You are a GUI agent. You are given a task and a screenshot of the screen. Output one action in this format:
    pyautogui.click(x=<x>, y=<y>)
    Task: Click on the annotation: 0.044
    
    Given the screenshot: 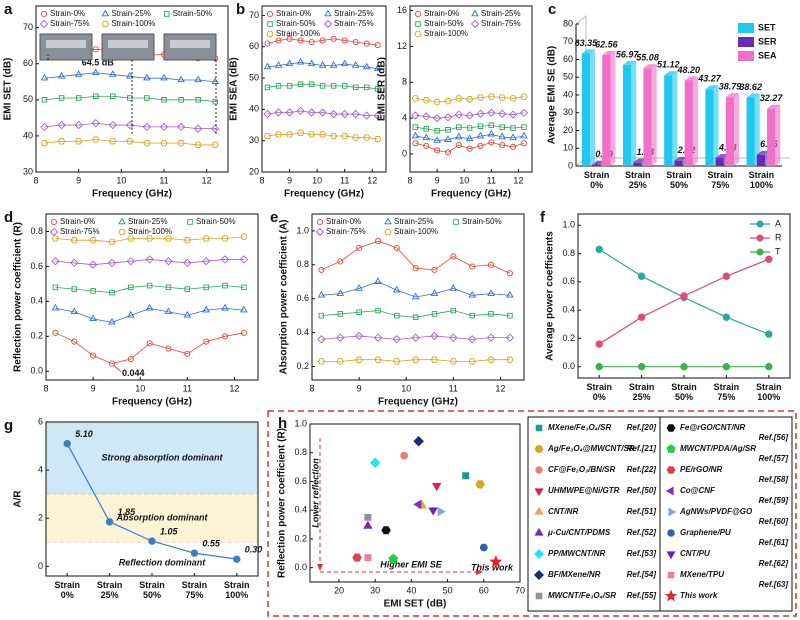 What is the action you would take?
    pyautogui.click(x=133, y=373)
    